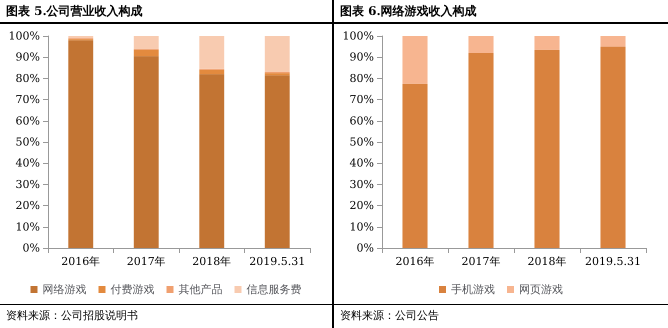  Describe the element at coordinates (64, 289) in the screenshot. I see `legend-label: 网络游戏` at that location.